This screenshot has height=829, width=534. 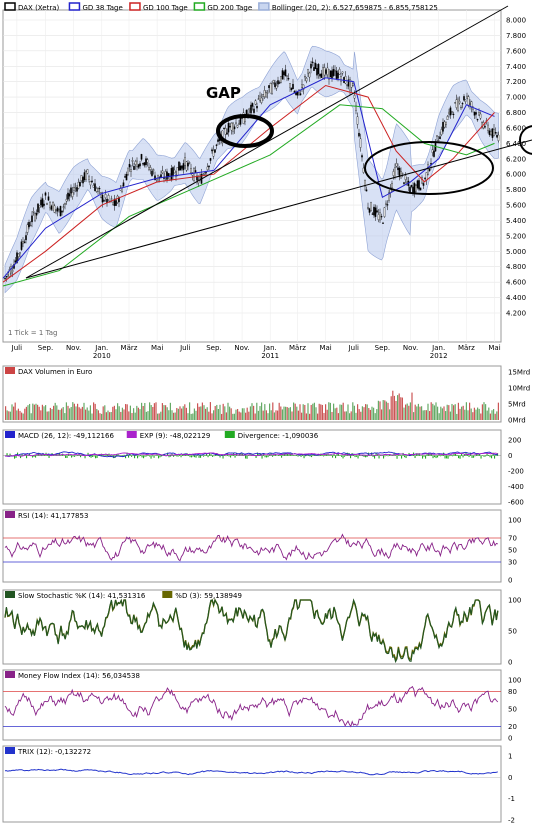 What do you see at coordinates (517, 421) in the screenshot?
I see `vol-y-tick: 0Mrd` at bounding box center [517, 421].